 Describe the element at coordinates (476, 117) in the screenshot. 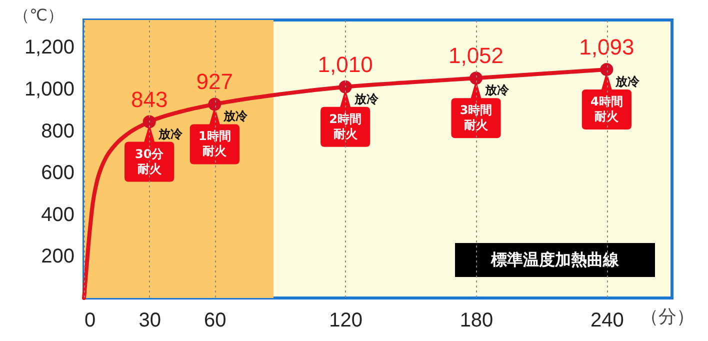

I see `annotation: 3時間耐火` at that location.